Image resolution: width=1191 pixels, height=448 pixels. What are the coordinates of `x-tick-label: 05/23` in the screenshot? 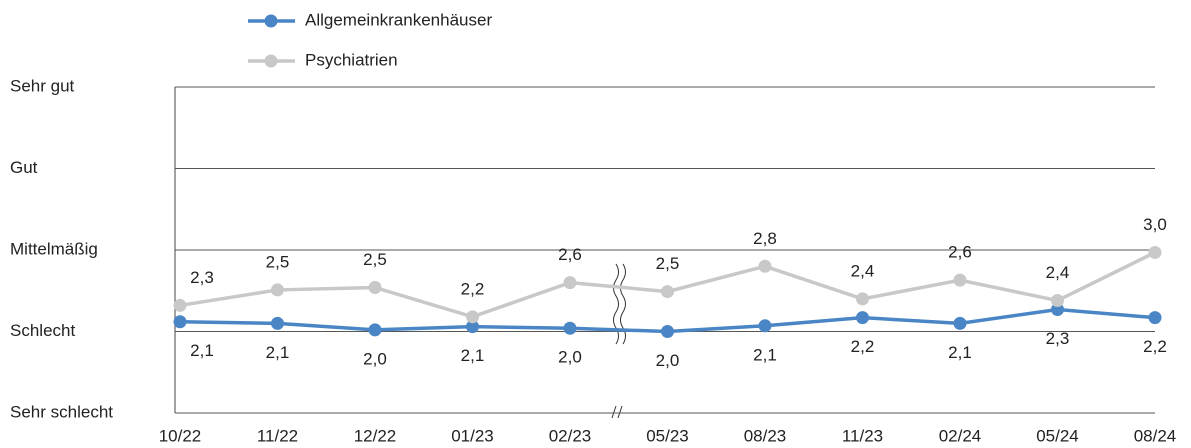 It's located at (667, 435).